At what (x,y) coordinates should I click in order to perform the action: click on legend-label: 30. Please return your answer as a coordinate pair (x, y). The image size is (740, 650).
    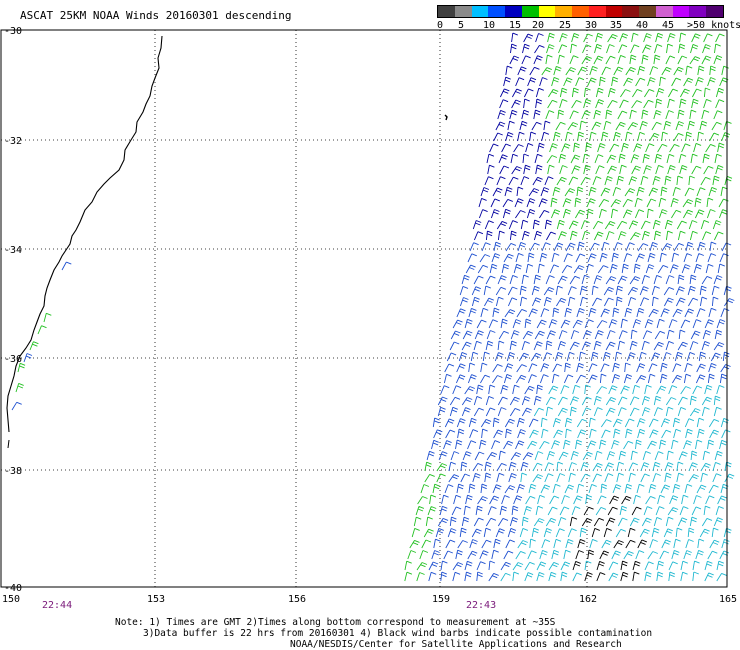
    Looking at the image, I should click on (591, 25).